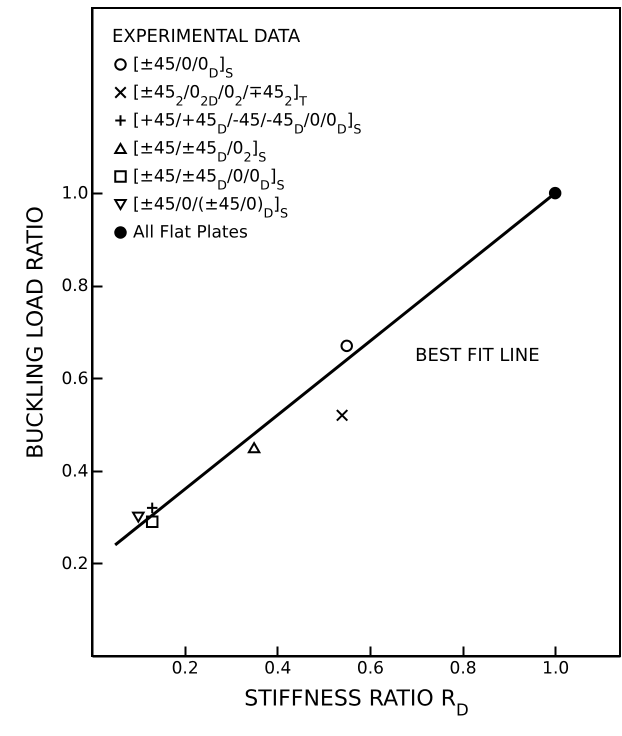 Image resolution: width=622 pixels, height=736 pixels. Describe the element at coordinates (74, 378) in the screenshot. I see `y-tick-label: 0.6` at that location.